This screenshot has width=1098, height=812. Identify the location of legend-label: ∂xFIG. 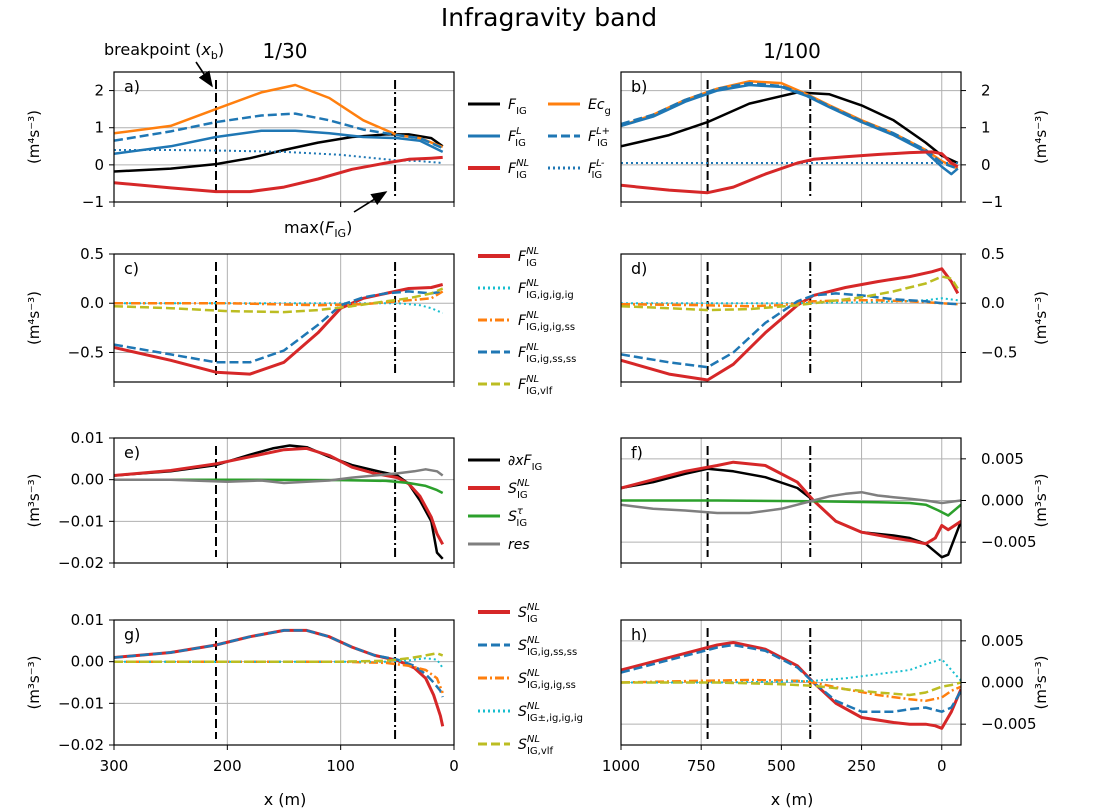
(525, 463).